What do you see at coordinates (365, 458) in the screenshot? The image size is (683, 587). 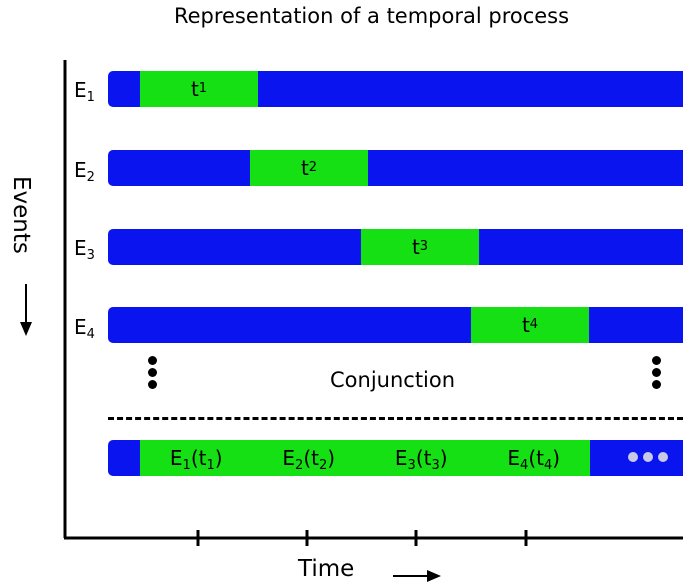 I see `conjunction-segment: E1(t1) E2(t2) E3(t3) E4(t4)` at bounding box center [365, 458].